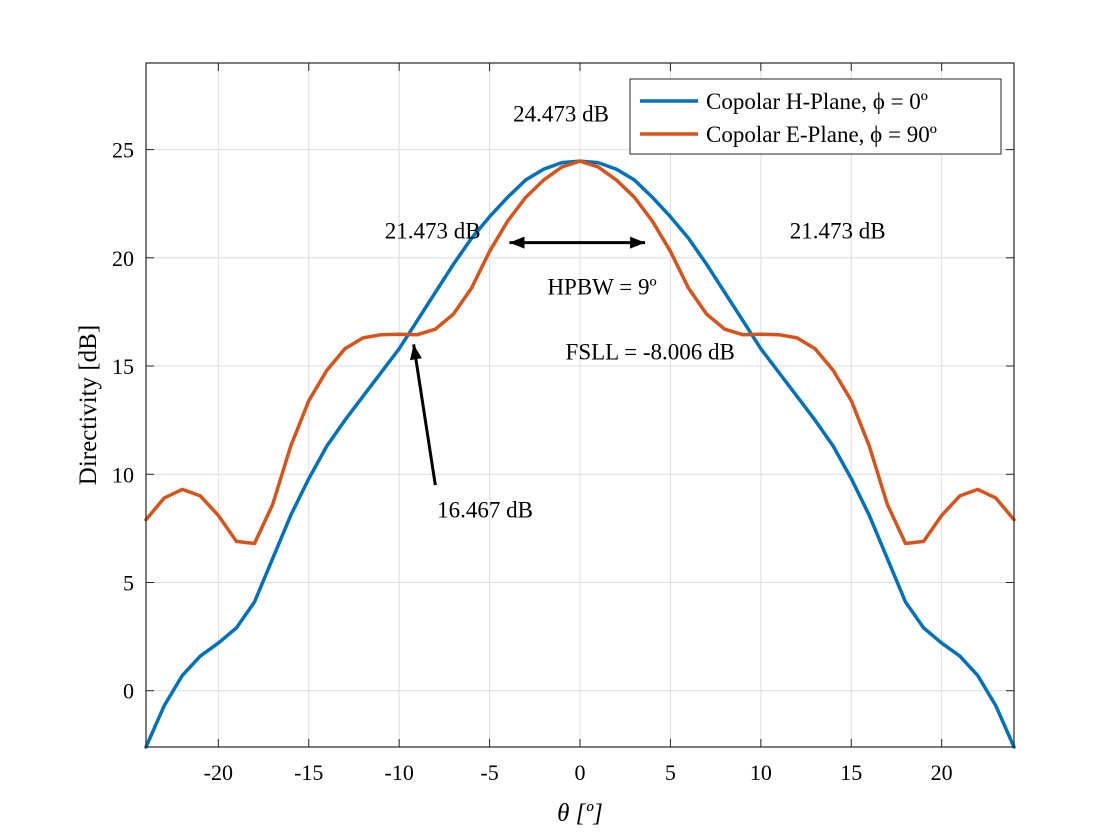  Describe the element at coordinates (128, 582) in the screenshot. I see `y-tick-label: 5` at that location.